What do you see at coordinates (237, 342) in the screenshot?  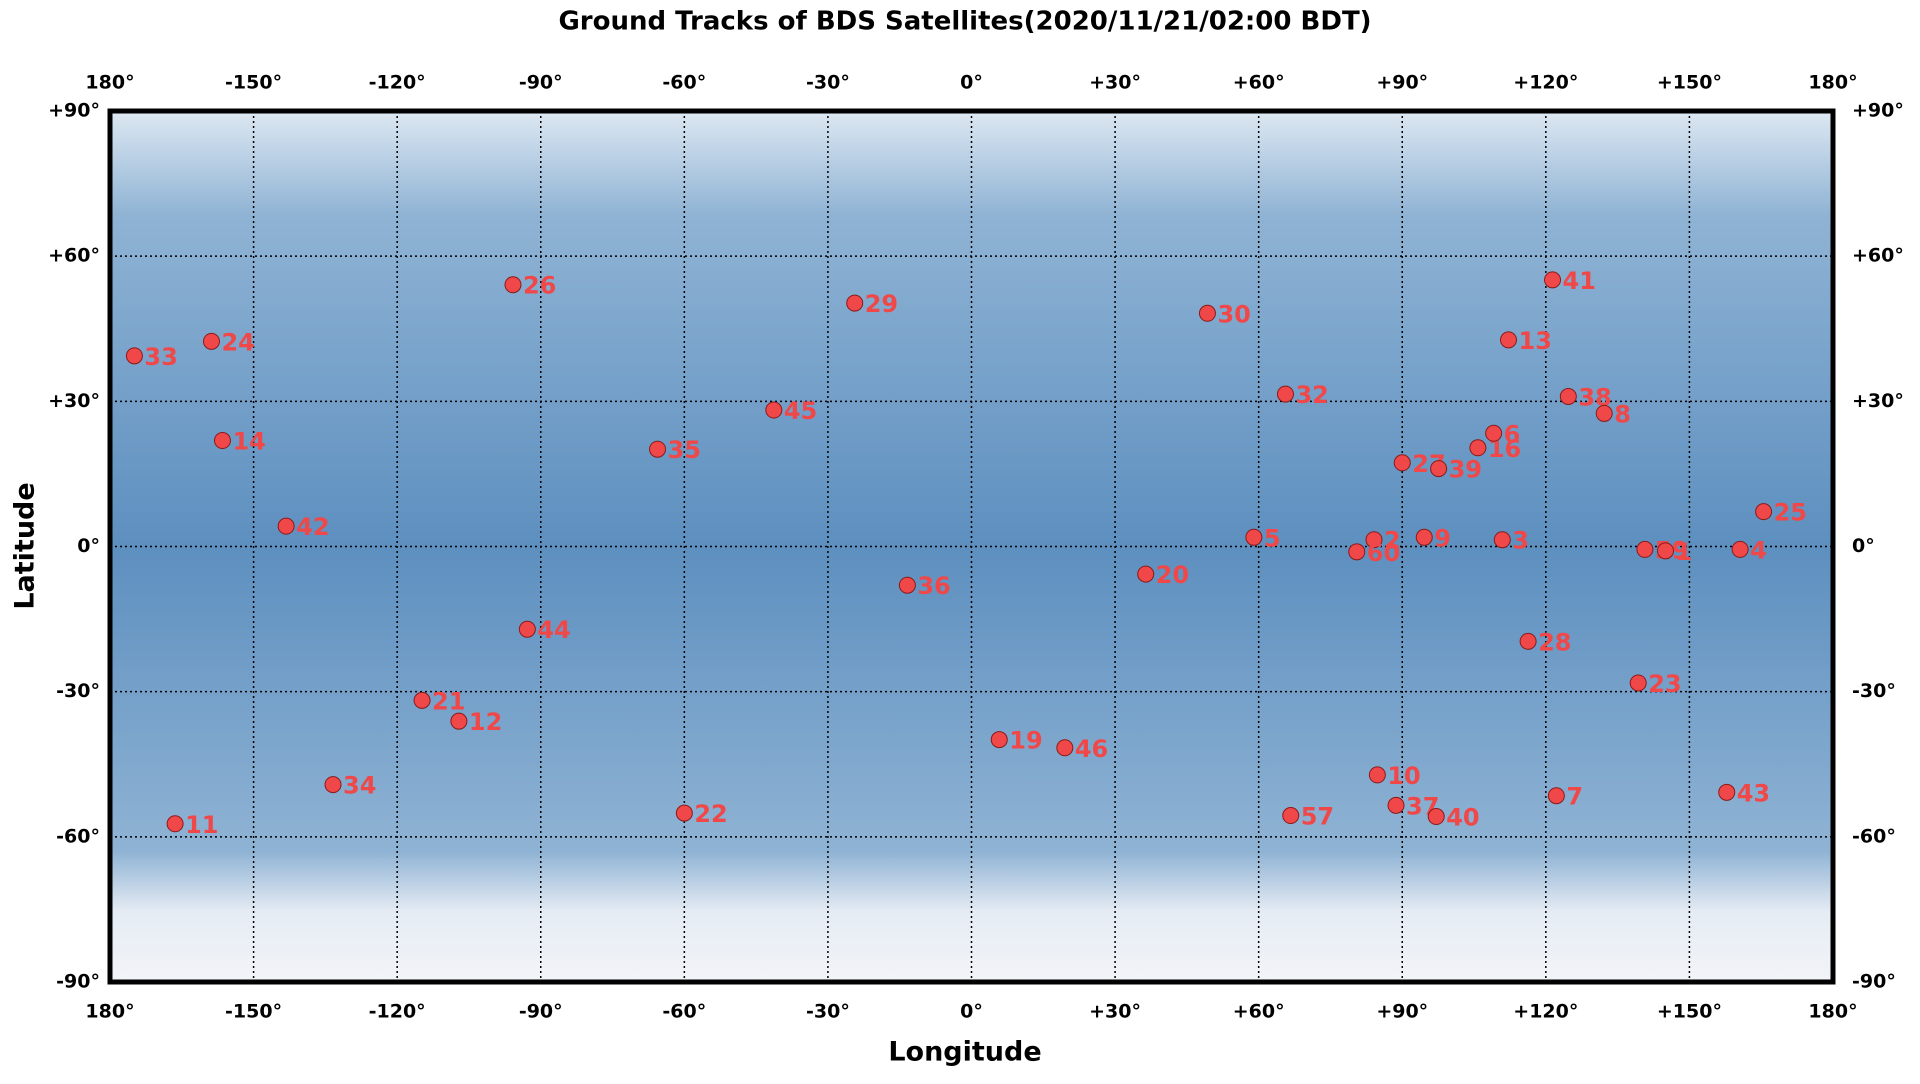 I see `satellite-label: 24` at bounding box center [237, 342].